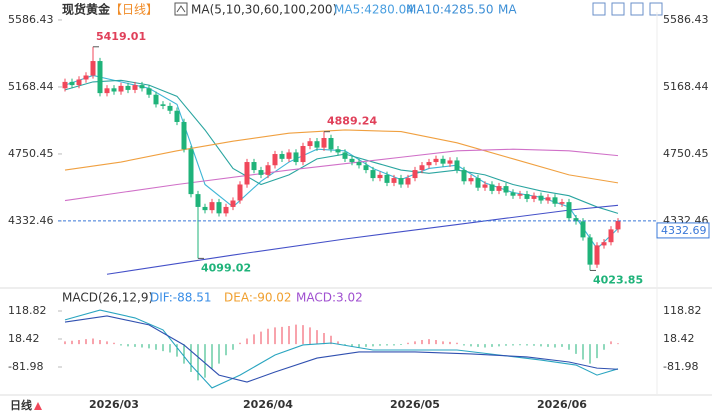  I want to click on y-tick-label: 5586.43, so click(686, 19).